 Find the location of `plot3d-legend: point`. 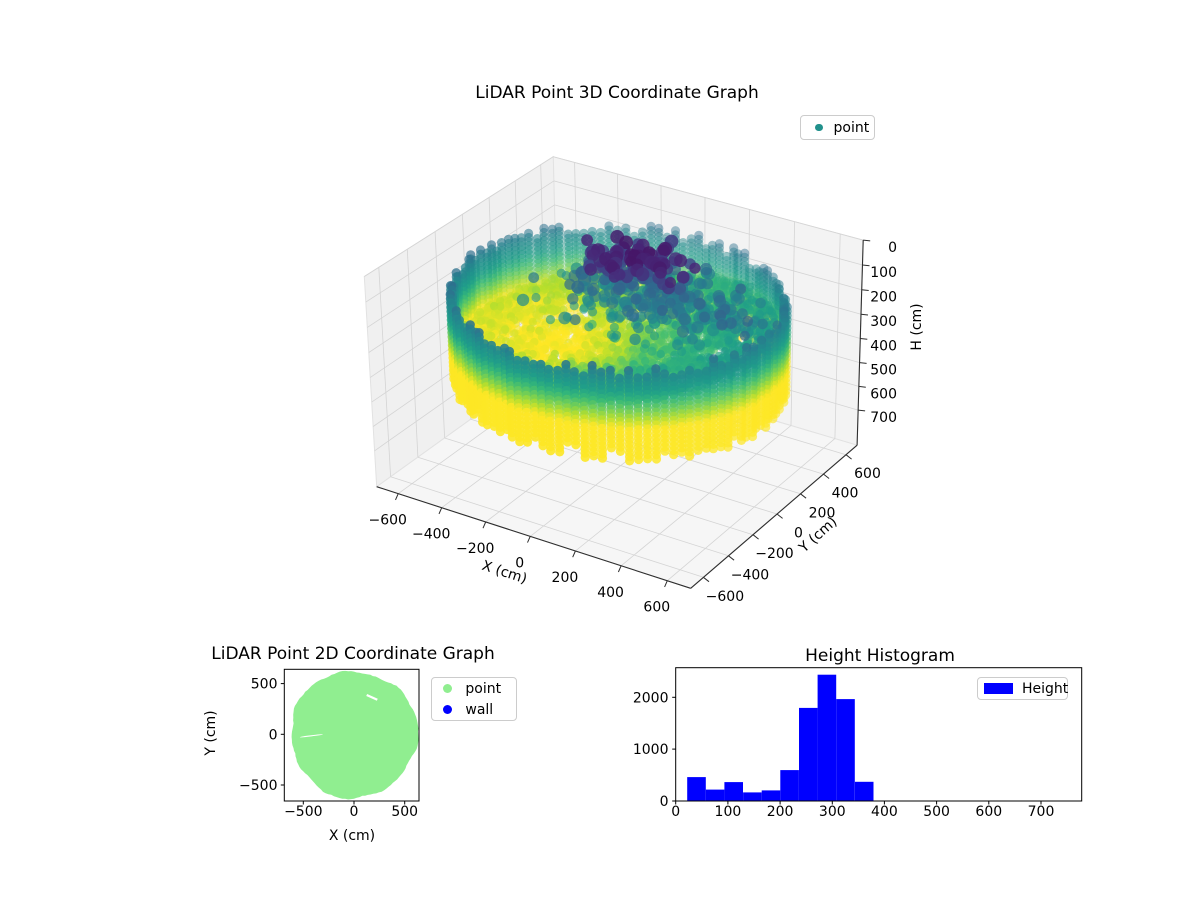

plot3d-legend: point is located at coordinates (837, 127).